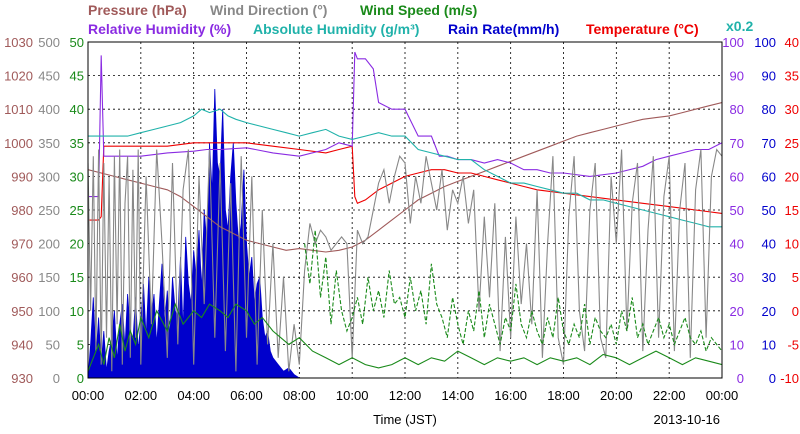 The image size is (800, 434). What do you see at coordinates (18, 42) in the screenshot?
I see `tick-label-pressure: 1030` at bounding box center [18, 42].